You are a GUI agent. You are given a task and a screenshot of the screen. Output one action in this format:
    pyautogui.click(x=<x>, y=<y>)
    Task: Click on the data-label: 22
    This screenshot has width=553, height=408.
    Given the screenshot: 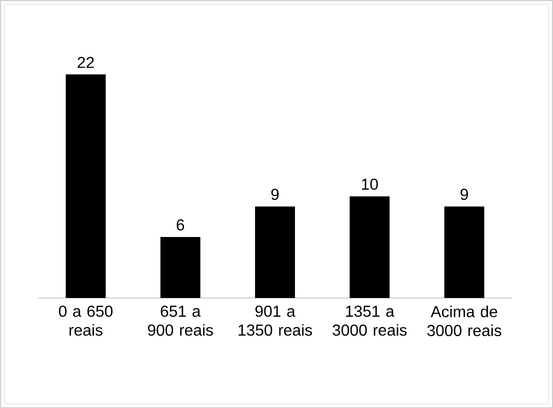 What is the action you would take?
    pyautogui.click(x=86, y=62)
    